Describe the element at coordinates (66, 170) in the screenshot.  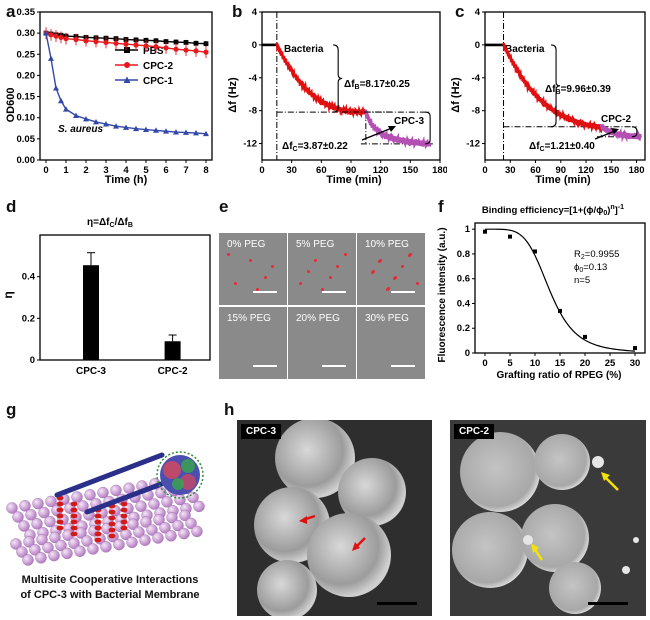
I see `x-tick-label: 1` at that location.